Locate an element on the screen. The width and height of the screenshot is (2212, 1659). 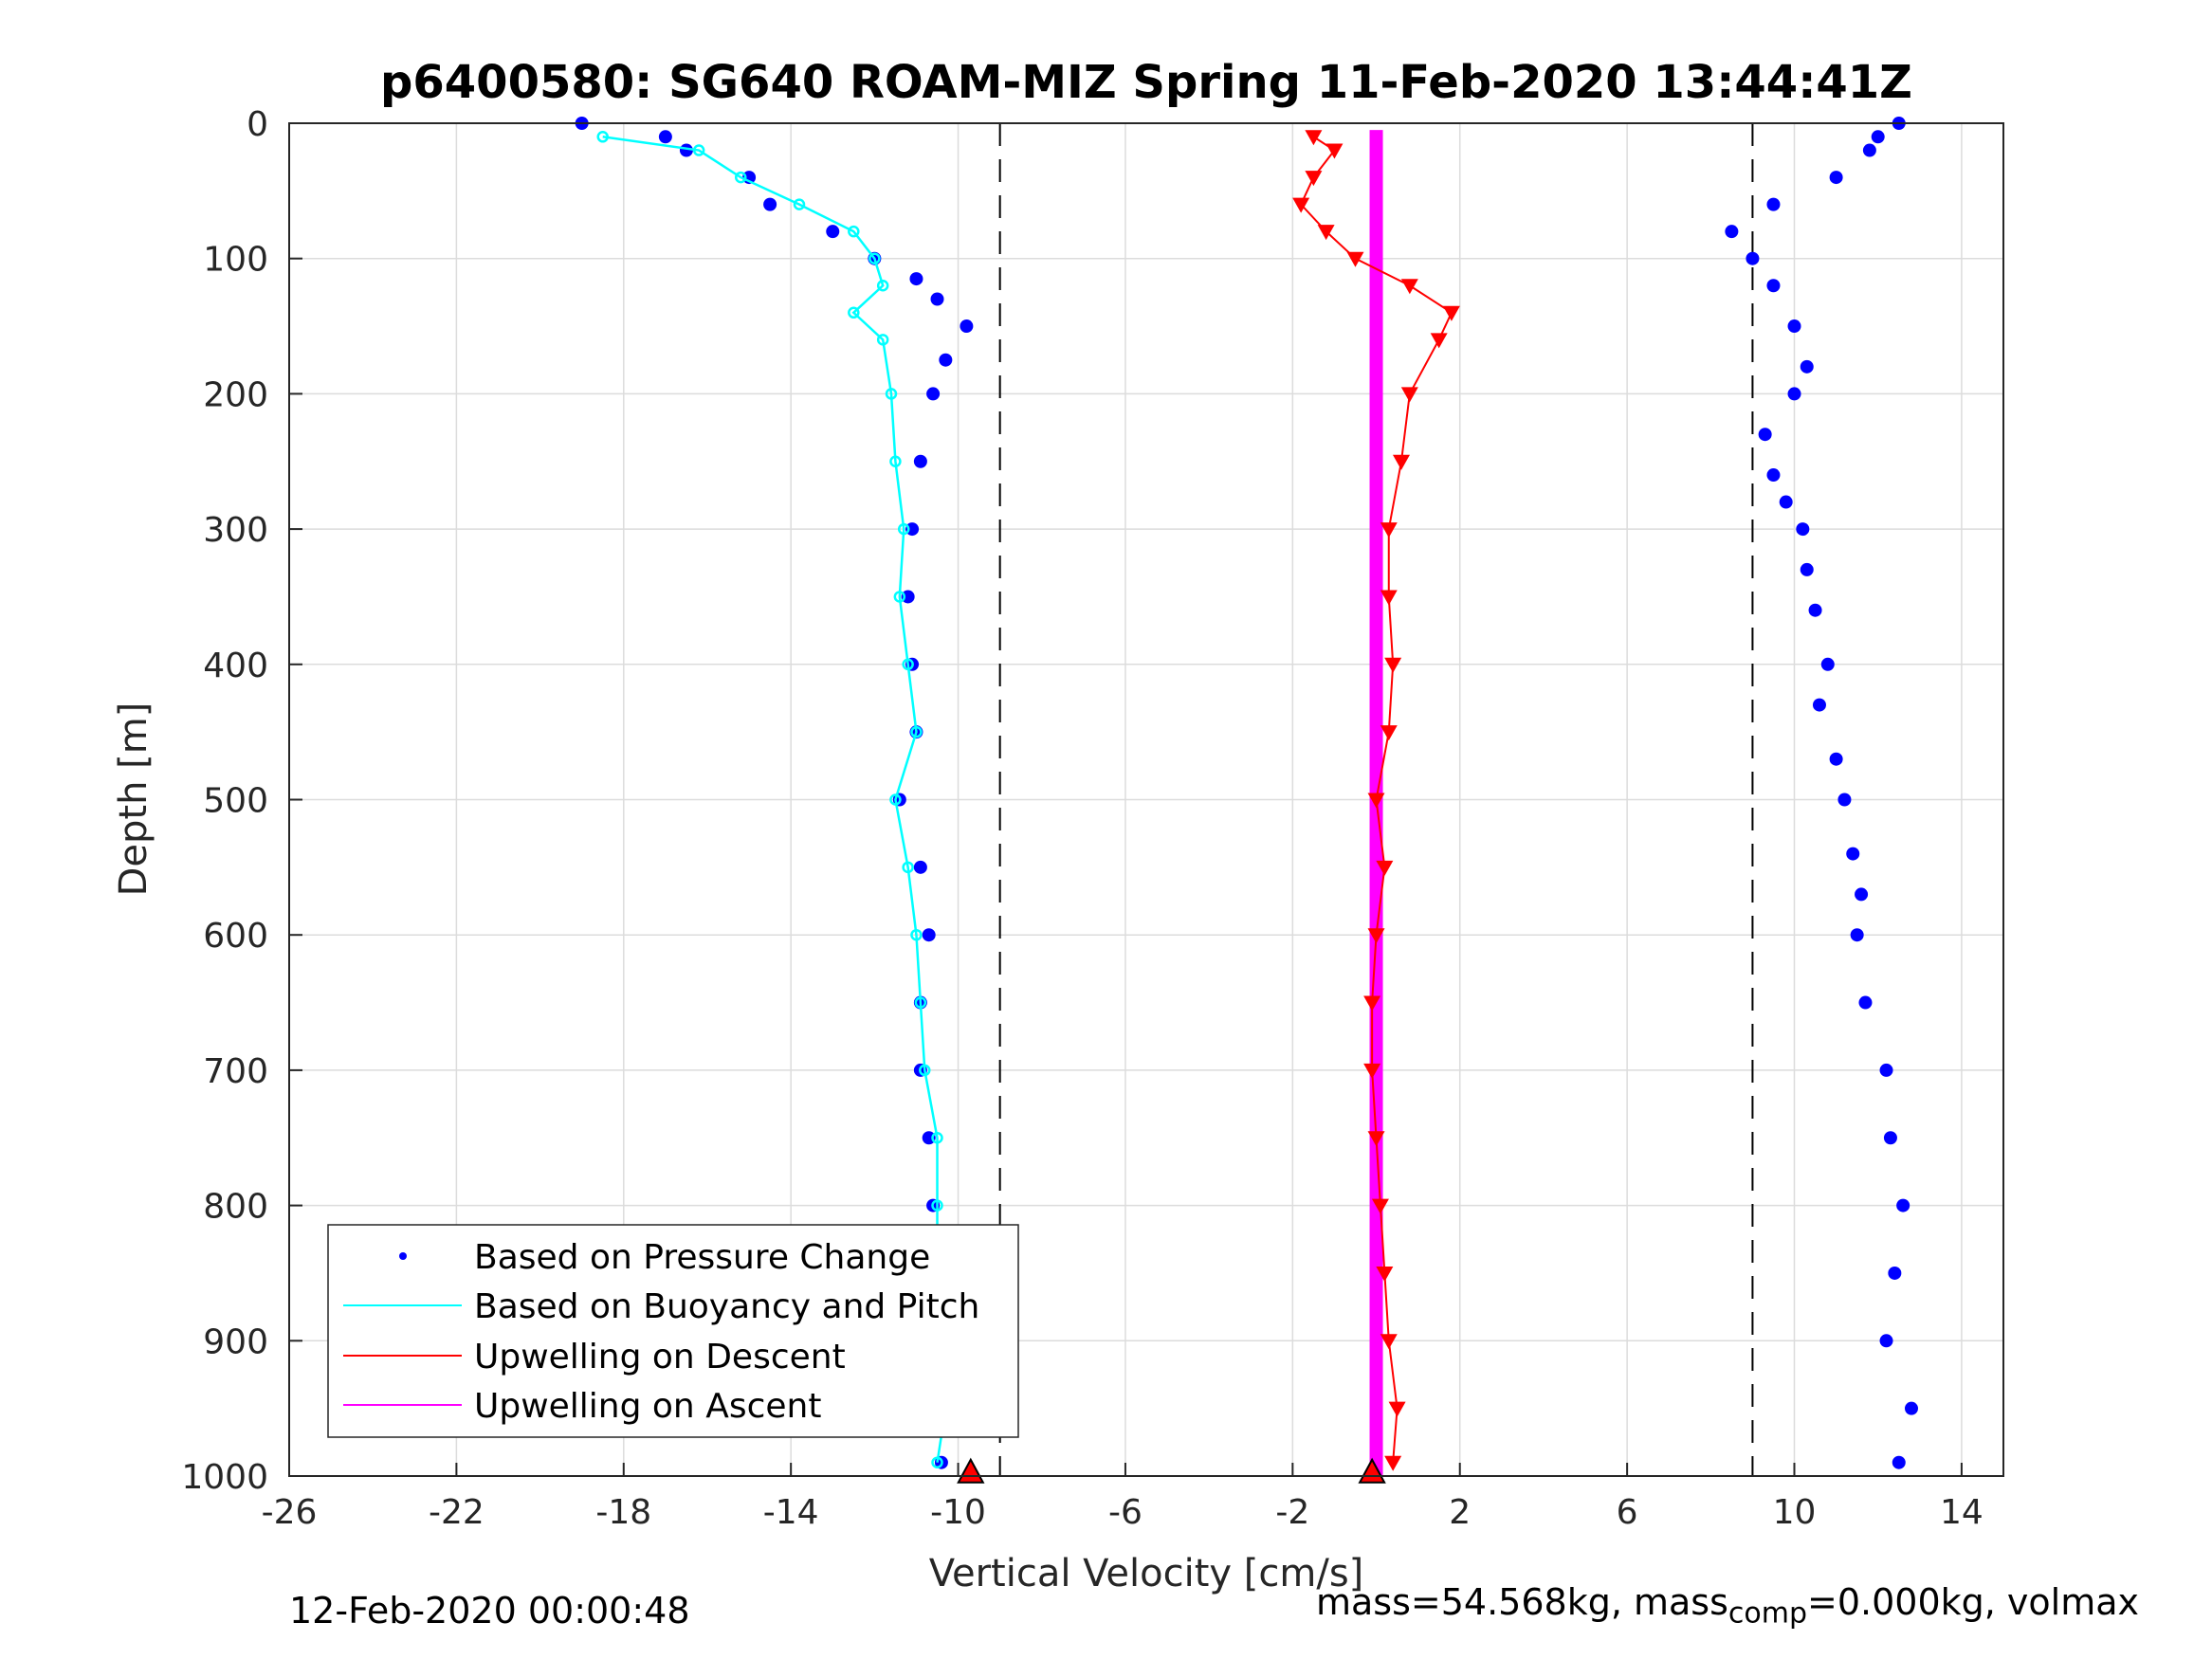
y-tick-label: 1000 is located at coordinates (224, 1477).